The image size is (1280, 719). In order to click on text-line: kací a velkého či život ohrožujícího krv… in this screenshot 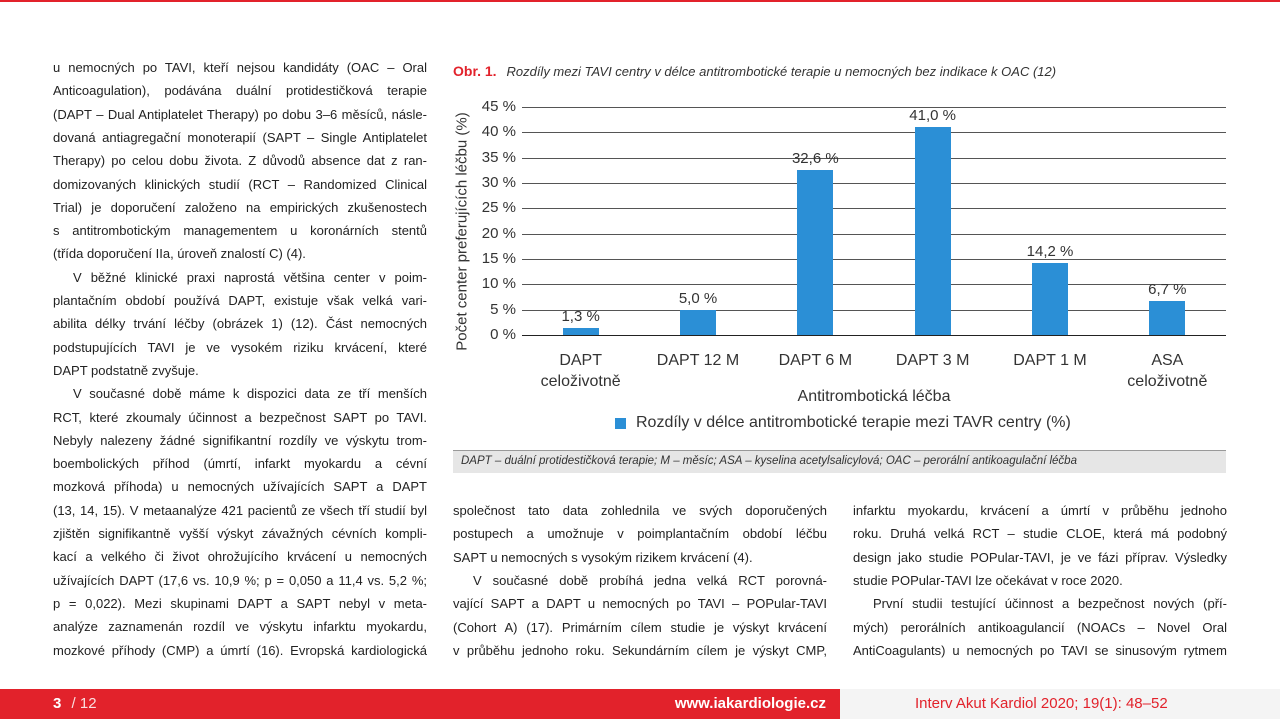, I will do `click(240, 557)`.